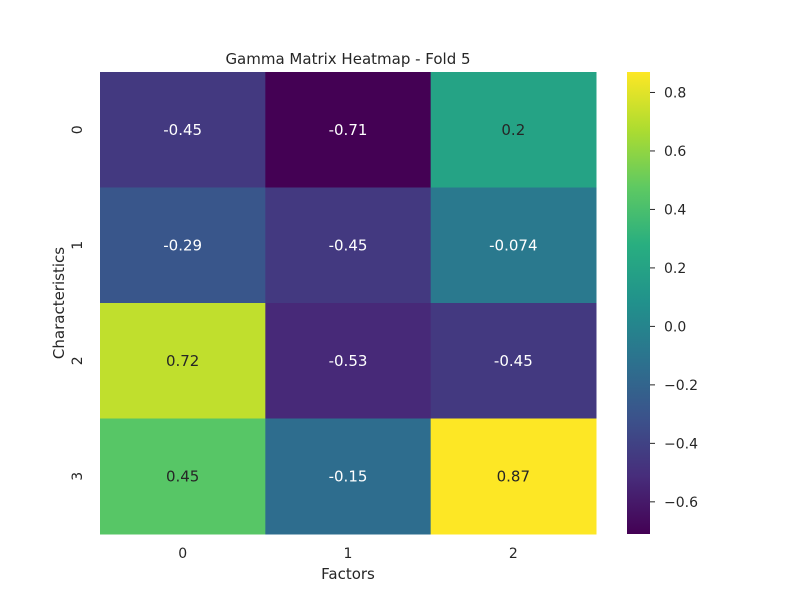 This screenshot has width=800, height=600. I want to click on colorbar-tick-label: 0.0, so click(675, 327).